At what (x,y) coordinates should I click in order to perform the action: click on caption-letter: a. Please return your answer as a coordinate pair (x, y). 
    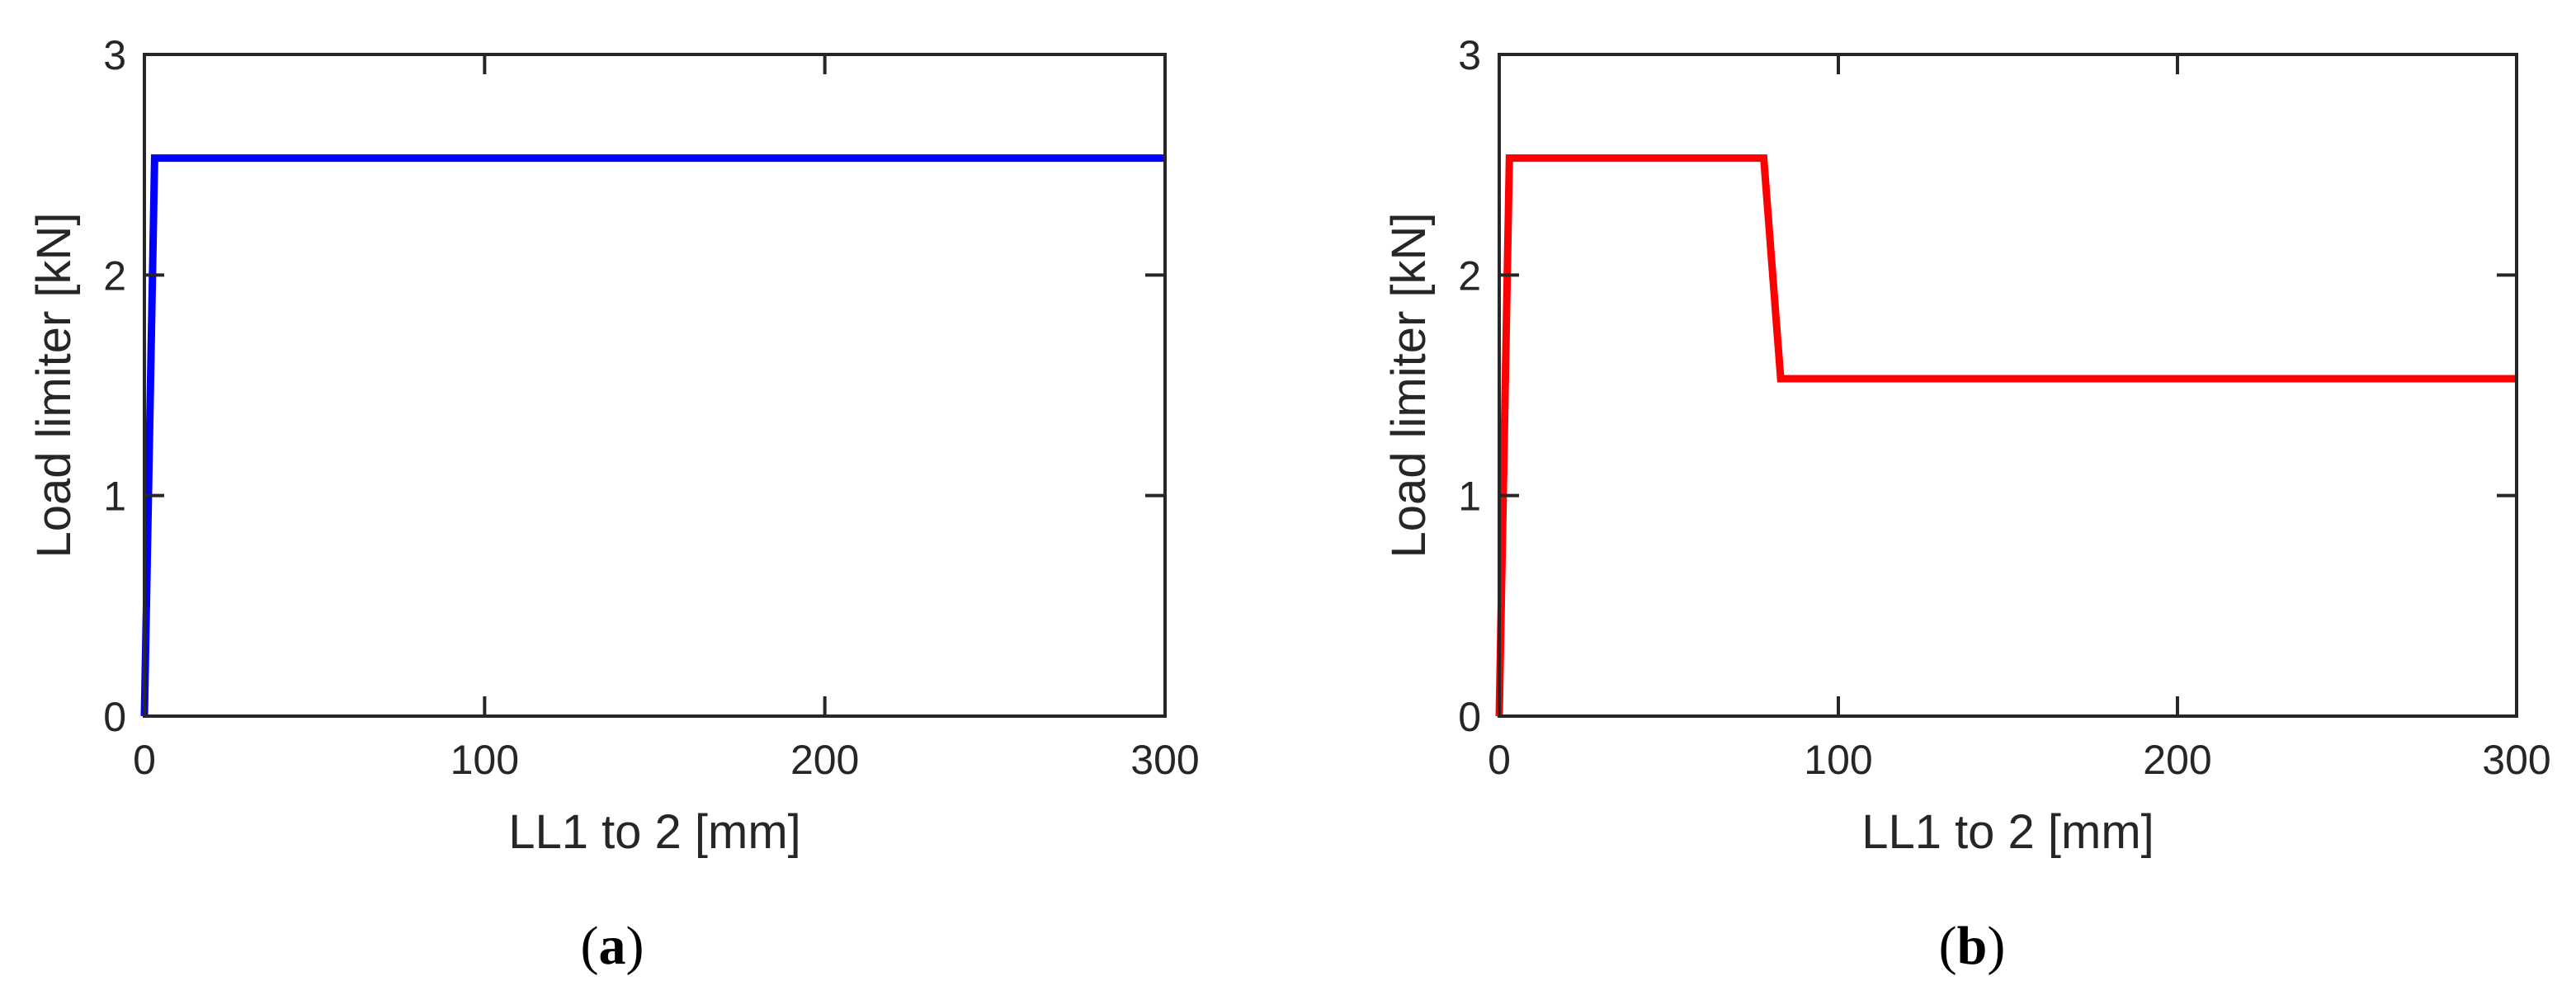
    Looking at the image, I should click on (612, 946).